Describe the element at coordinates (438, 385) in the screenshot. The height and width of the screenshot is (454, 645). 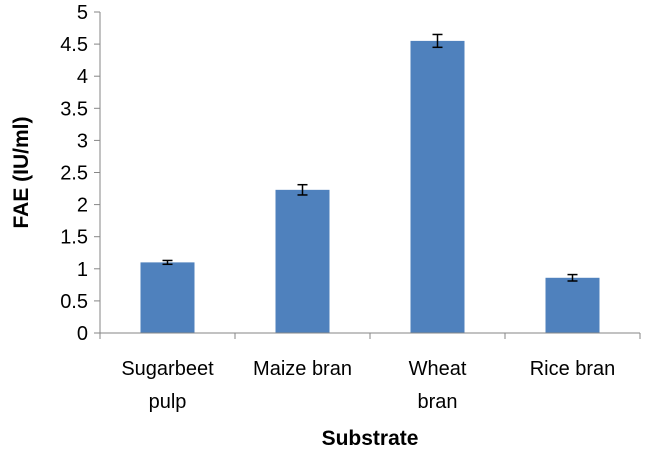
I see `x-category-label-2: Wheat bran` at that location.